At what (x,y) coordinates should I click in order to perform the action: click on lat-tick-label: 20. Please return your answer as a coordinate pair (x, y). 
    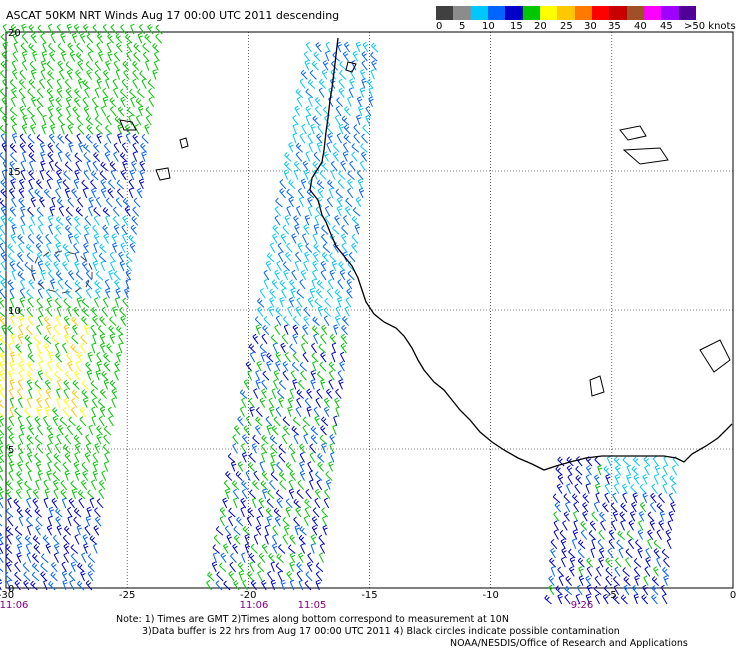
    Looking at the image, I should click on (14, 33).